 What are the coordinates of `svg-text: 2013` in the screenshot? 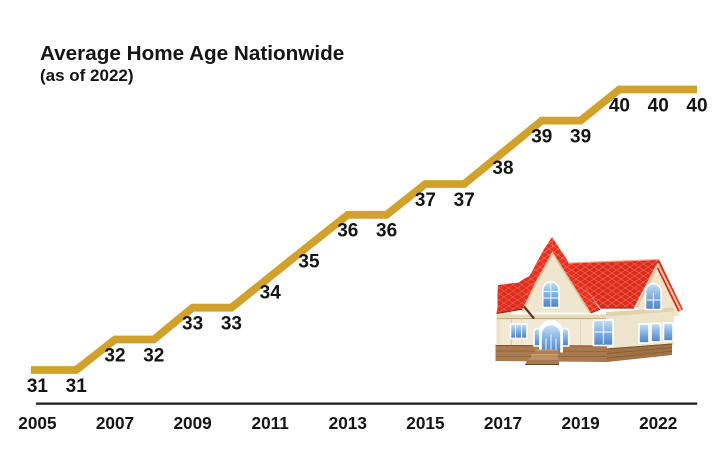 It's located at (348, 423).